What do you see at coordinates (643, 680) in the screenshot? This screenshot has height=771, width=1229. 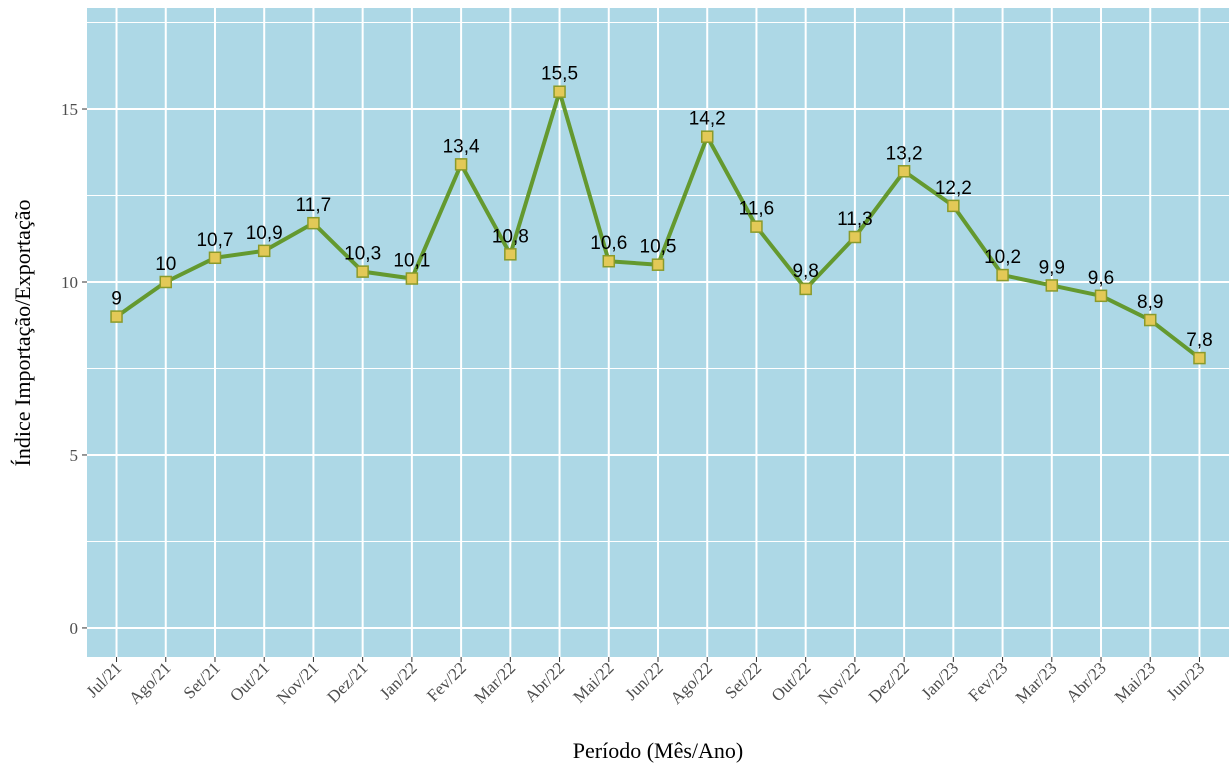 I see `x-tick-label: Jun/22` at bounding box center [643, 680].